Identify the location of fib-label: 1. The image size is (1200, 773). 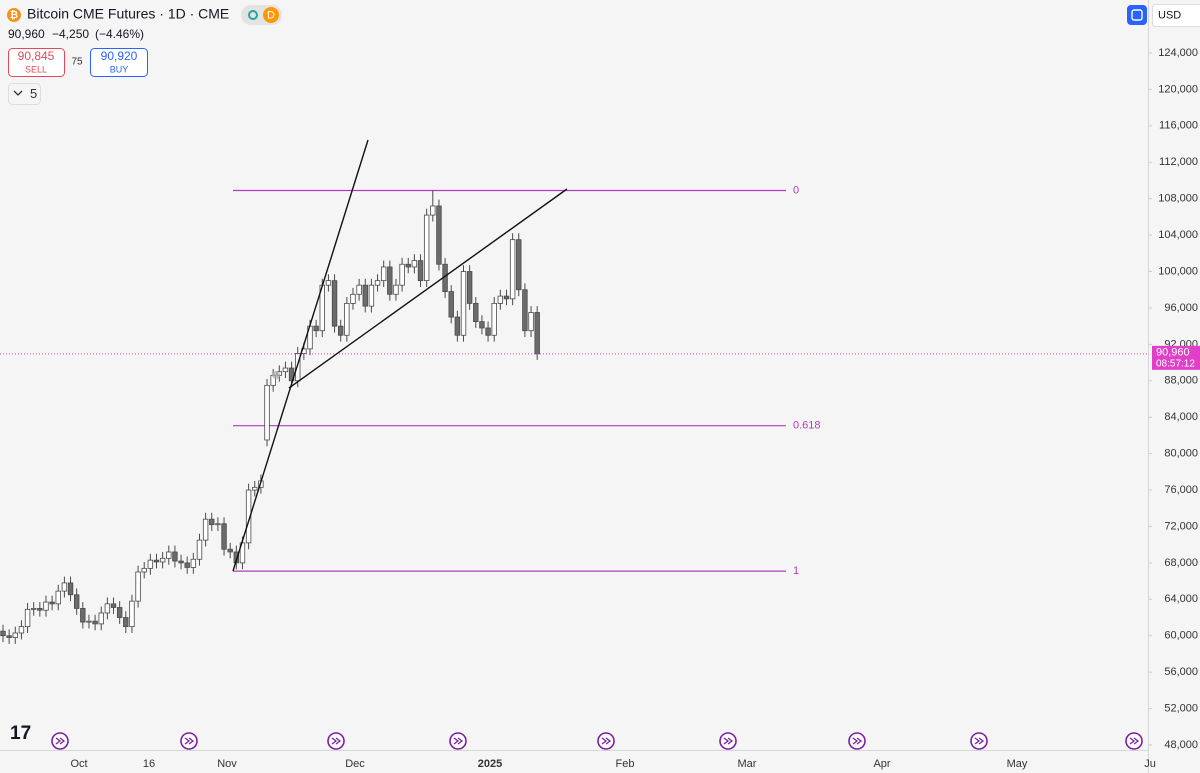
(796, 571).